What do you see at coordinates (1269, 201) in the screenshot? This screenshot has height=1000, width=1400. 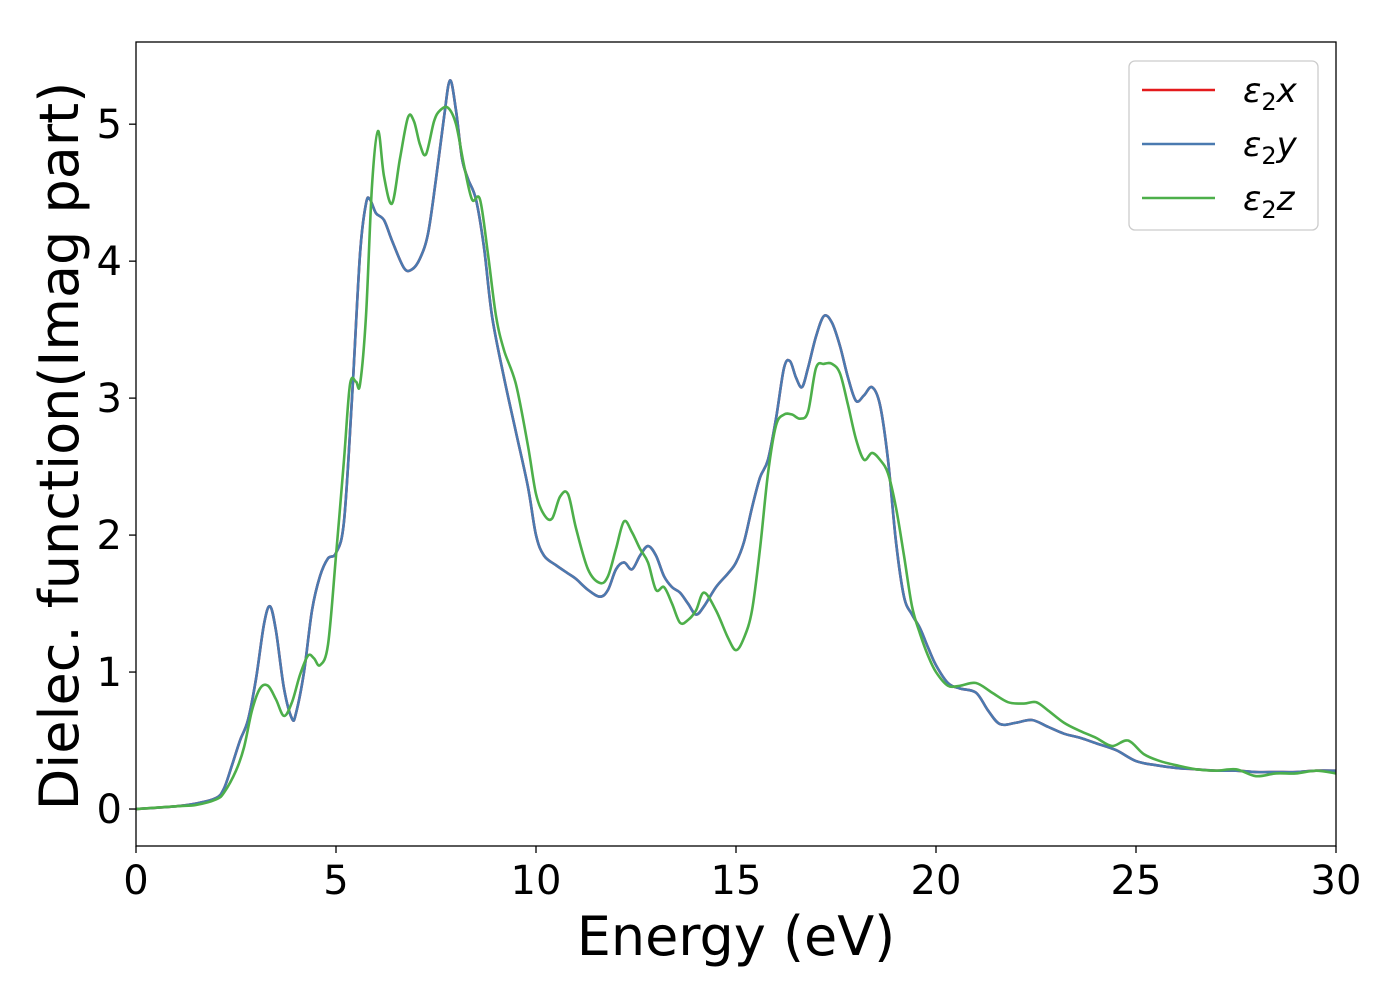 I see `legend-label-z: ε2z` at bounding box center [1269, 201].